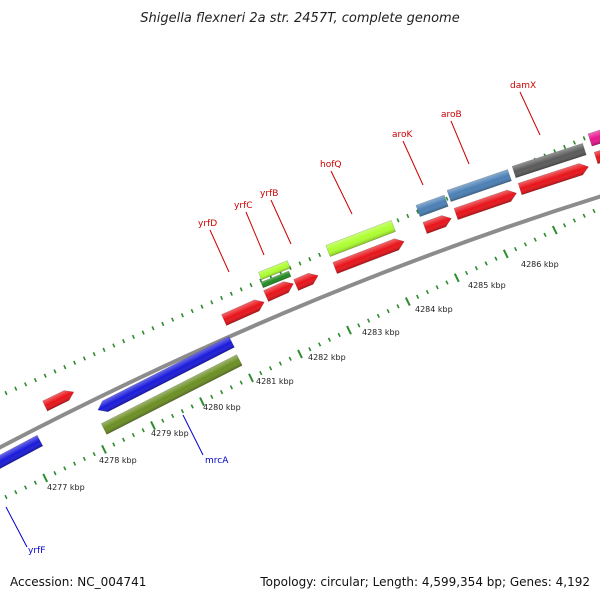 The image size is (600, 600). Describe the element at coordinates (403, 135) in the screenshot. I see `gene-label-aroK: aroK` at that location.